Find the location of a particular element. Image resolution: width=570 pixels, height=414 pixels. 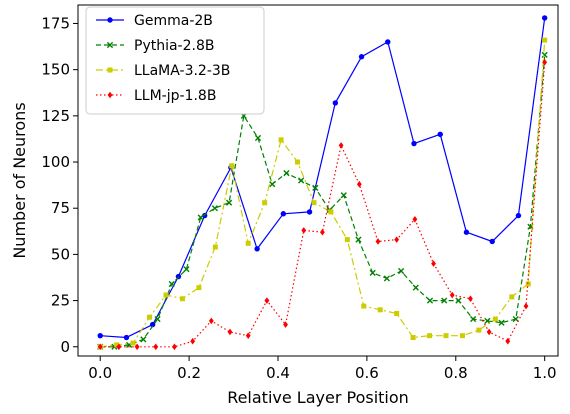

legend-item-llm-jp-1-8b: LLM-jp-1.8B is located at coordinates (156, 96).